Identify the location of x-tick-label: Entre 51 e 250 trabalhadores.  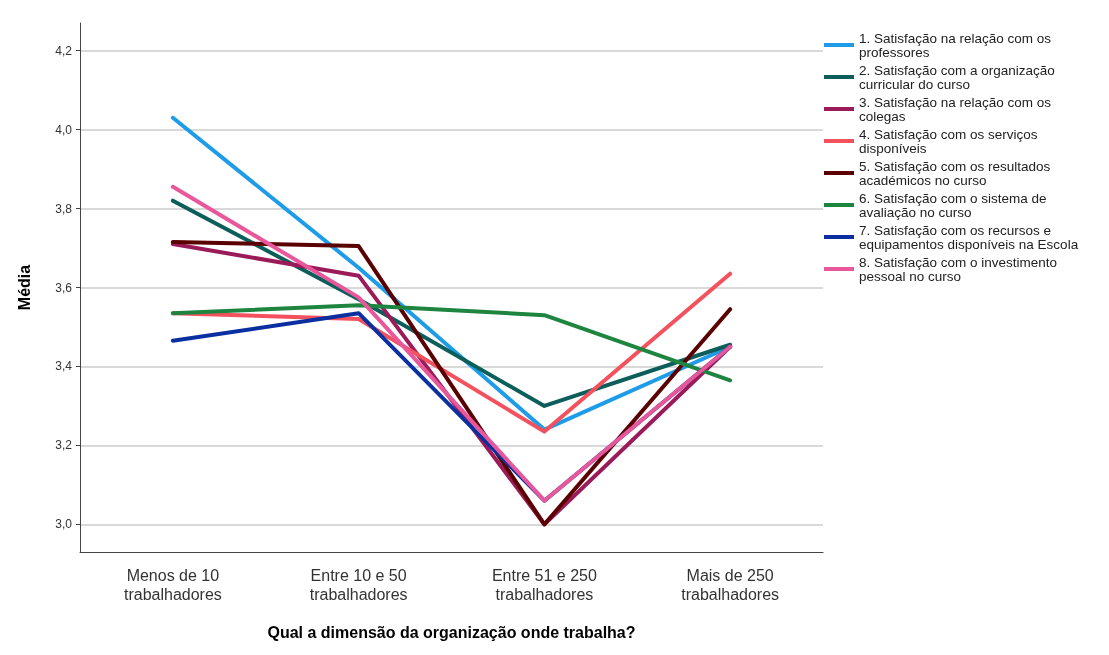
(544, 585).